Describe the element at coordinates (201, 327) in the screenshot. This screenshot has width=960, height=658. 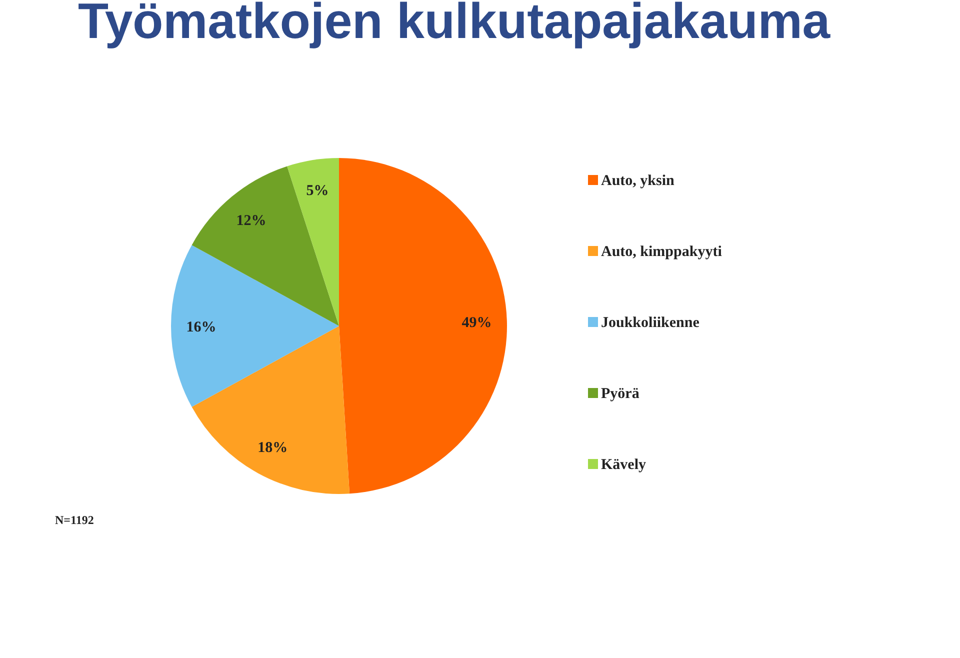
I see `data-label: 16%` at that location.